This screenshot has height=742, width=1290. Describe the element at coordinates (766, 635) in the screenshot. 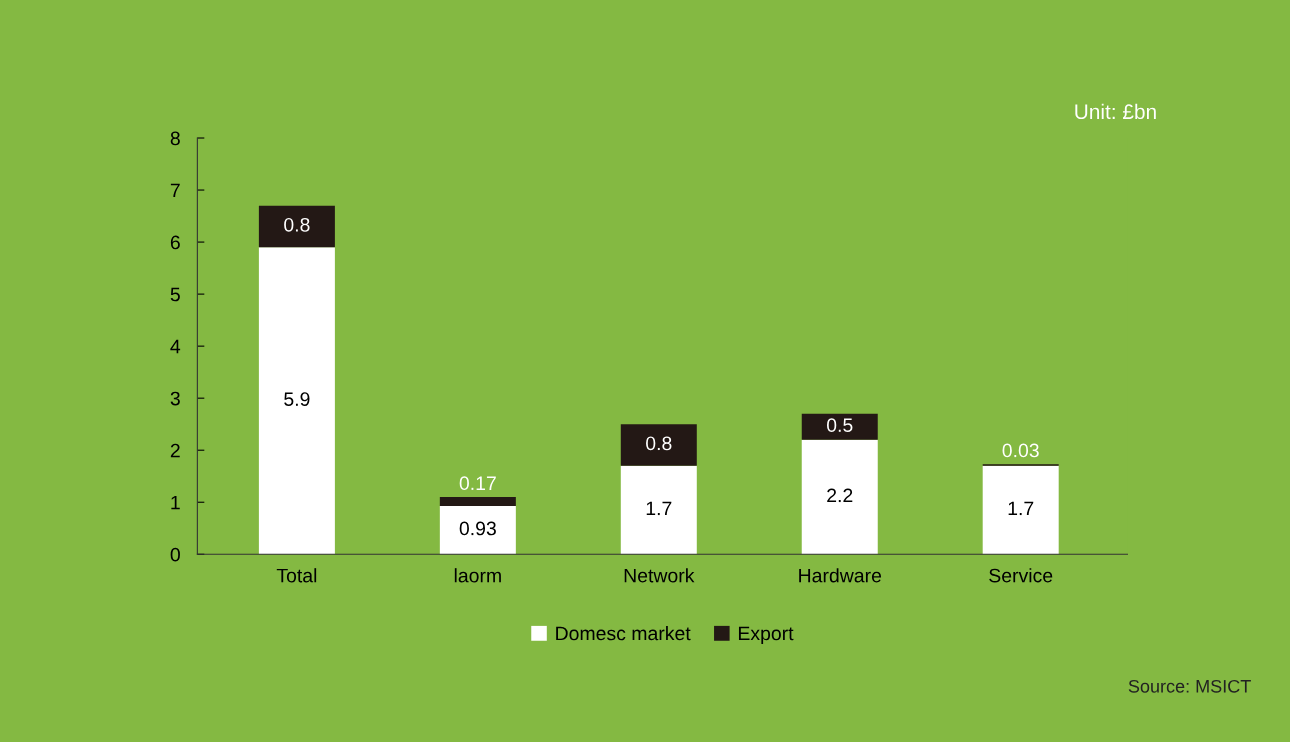

I see `legend-label: Export` at that location.